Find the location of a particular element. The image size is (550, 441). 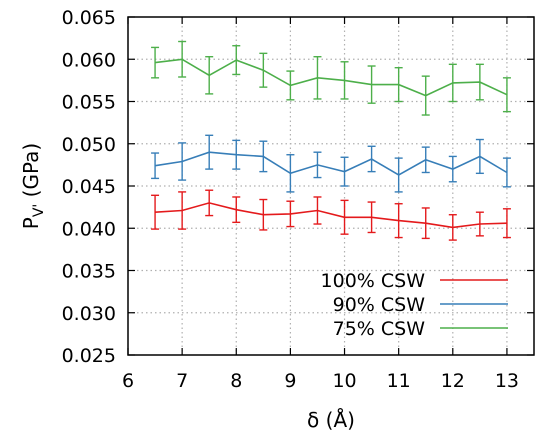

y-tick-label: 0.035 is located at coordinates (89, 272).